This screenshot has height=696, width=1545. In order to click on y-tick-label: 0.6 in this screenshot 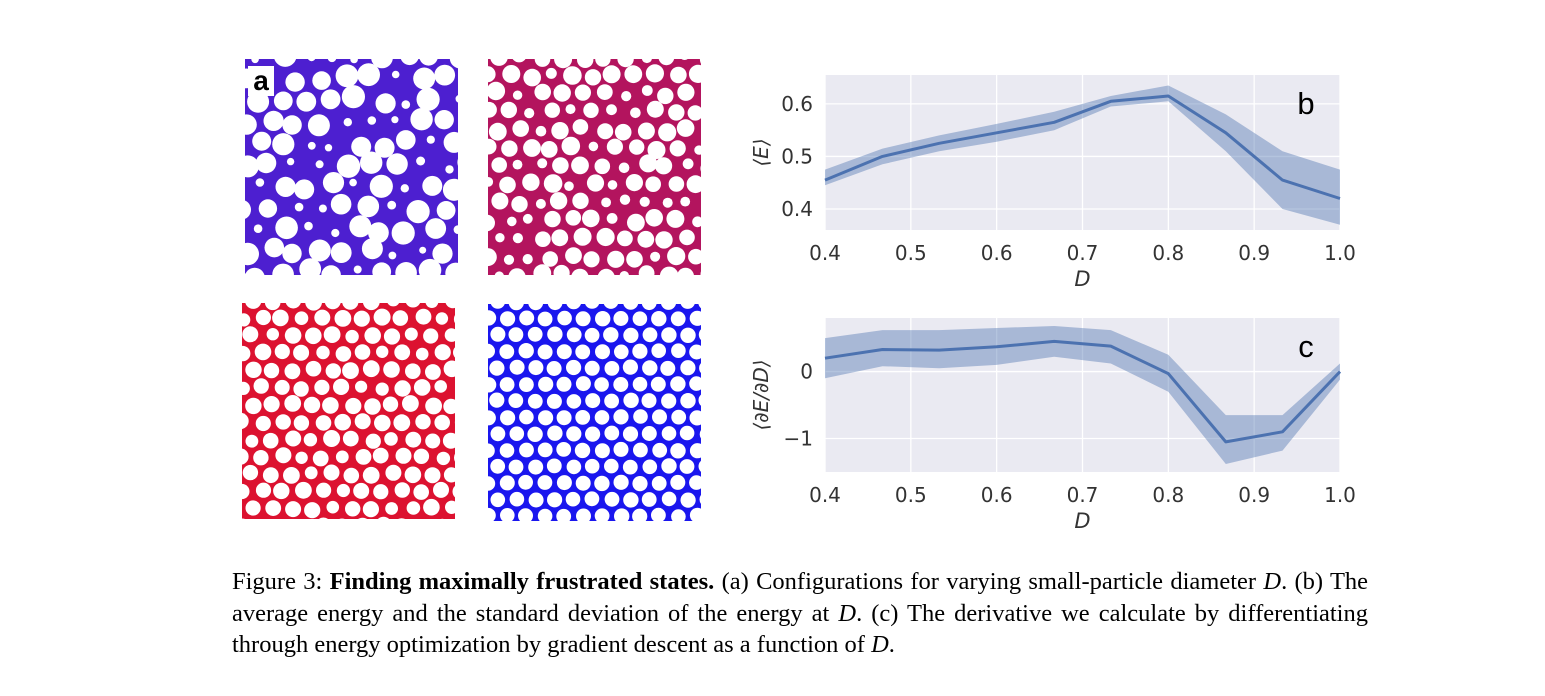, I will do `click(797, 104)`.